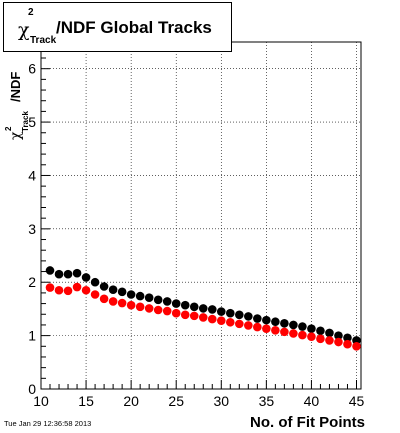 This screenshot has width=400, height=433. I want to click on x-tick-label: 35, so click(267, 401).